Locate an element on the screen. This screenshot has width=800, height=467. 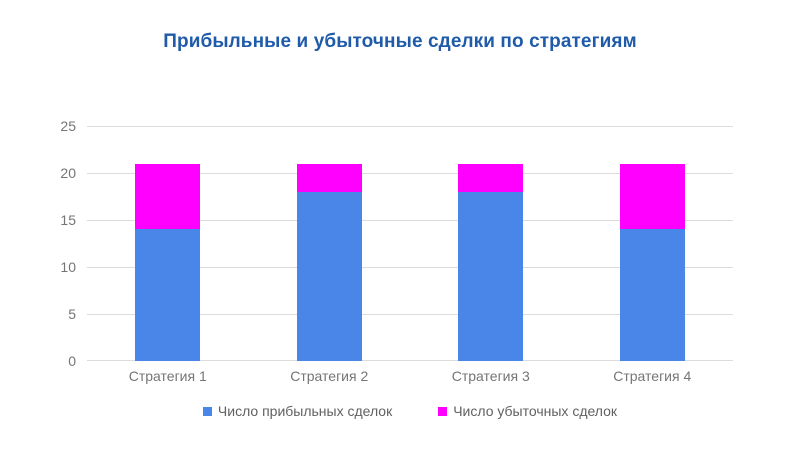
x-tick-label: Стратегия 3 is located at coordinates (490, 376).